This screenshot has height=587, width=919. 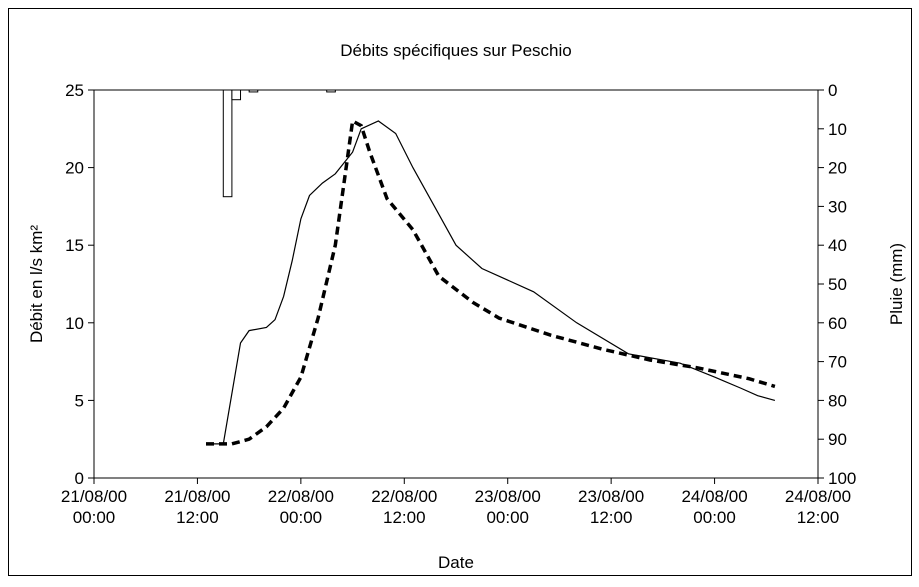 I want to click on y2-tick-label: 0, so click(x=832, y=90).